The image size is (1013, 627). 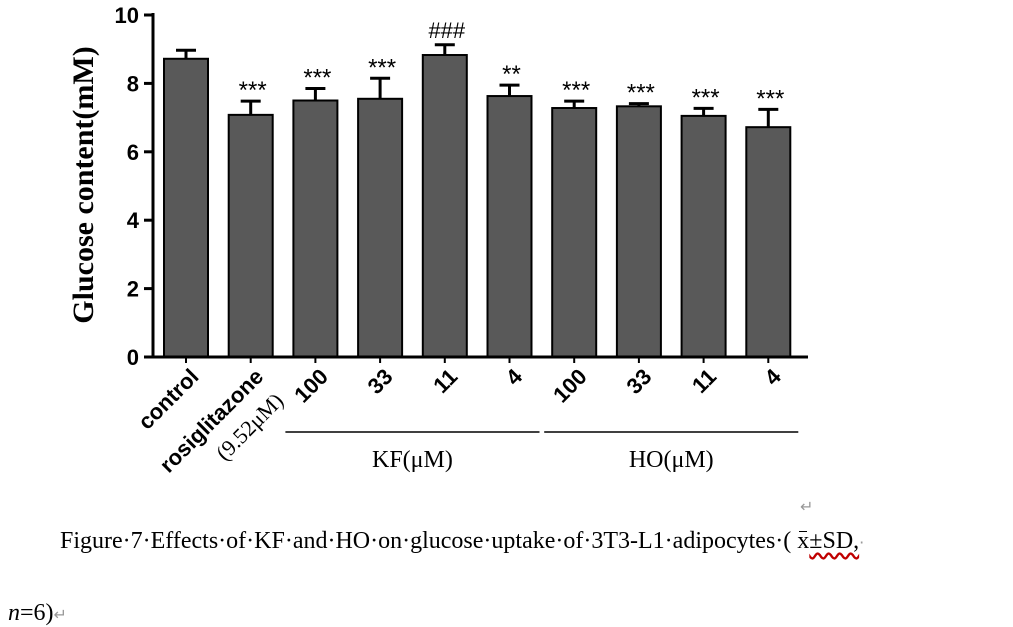 I want to click on x-tick-label-3: 33, so click(x=380, y=381).